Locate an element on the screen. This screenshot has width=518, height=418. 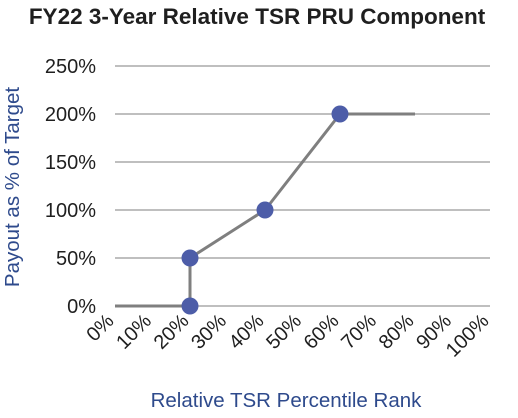
y-tick-label: 200% is located at coordinates (70, 115).